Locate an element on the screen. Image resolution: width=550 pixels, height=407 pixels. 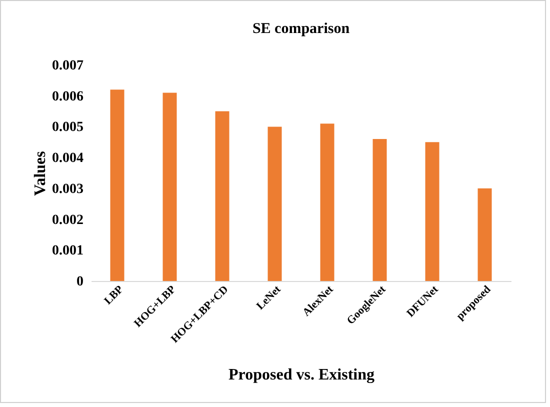
chart-title: SE comparison is located at coordinates (301, 29).